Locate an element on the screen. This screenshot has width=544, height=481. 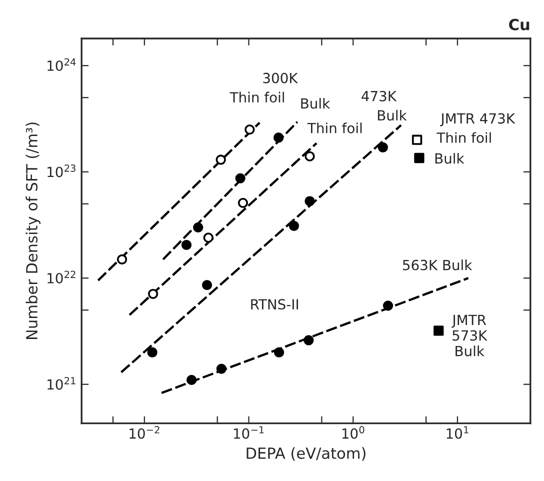
x-tick-label: 10$^{1}$ is located at coordinates (457, 432).